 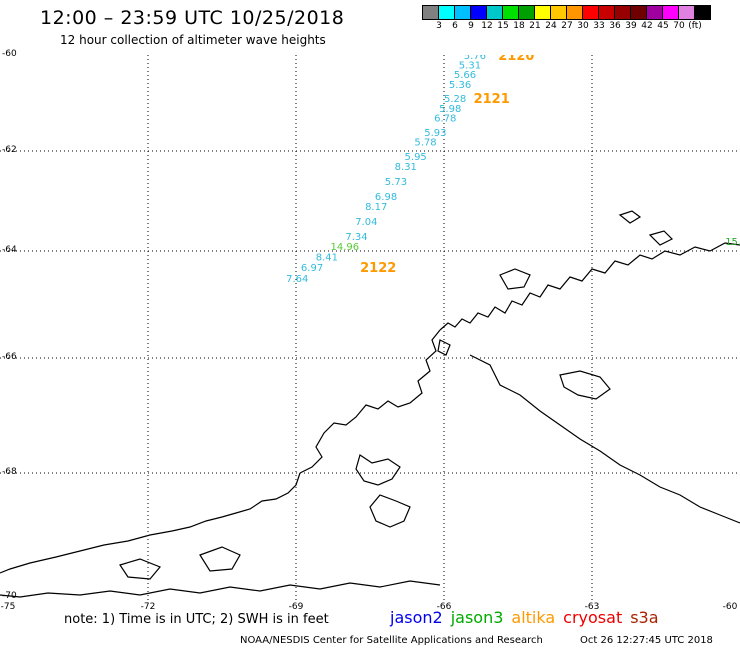 What do you see at coordinates (647, 26) in the screenshot?
I see `legend-label: 42` at bounding box center [647, 26].